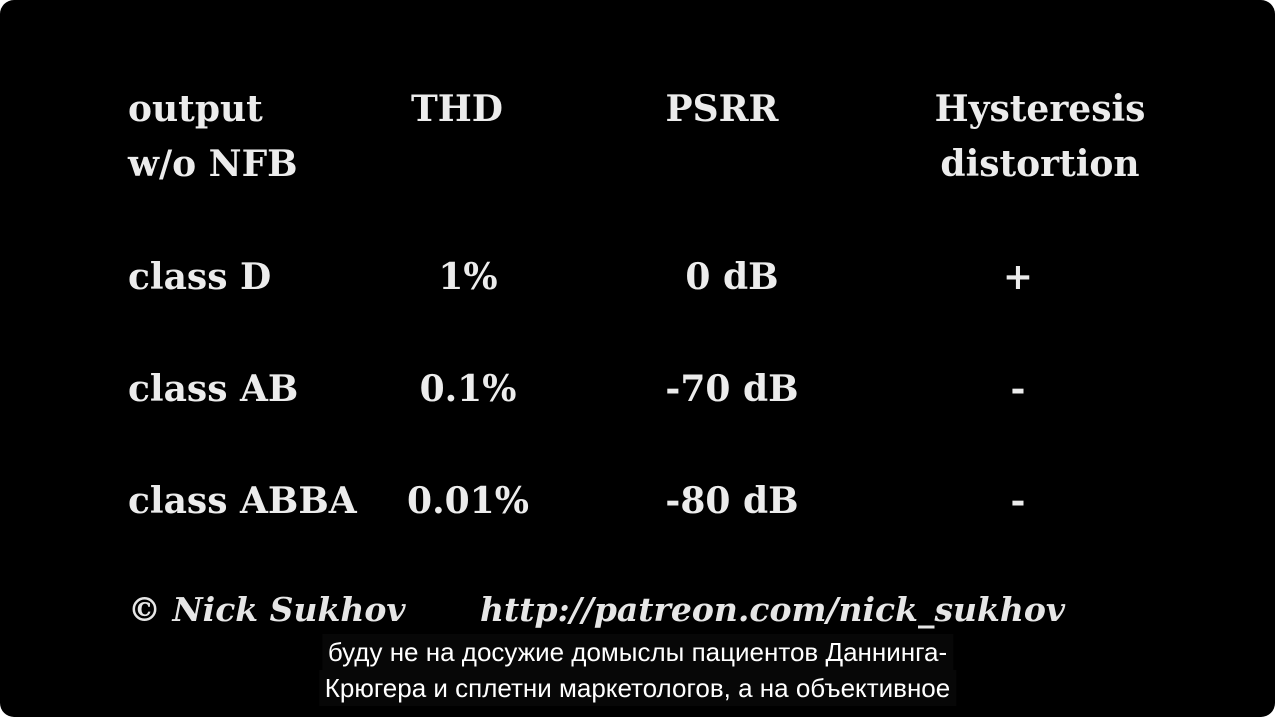 The width and height of the screenshot is (1275, 717). Describe the element at coordinates (1040, 109) in the screenshot. I see `header-cell: Hysteresis` at that location.